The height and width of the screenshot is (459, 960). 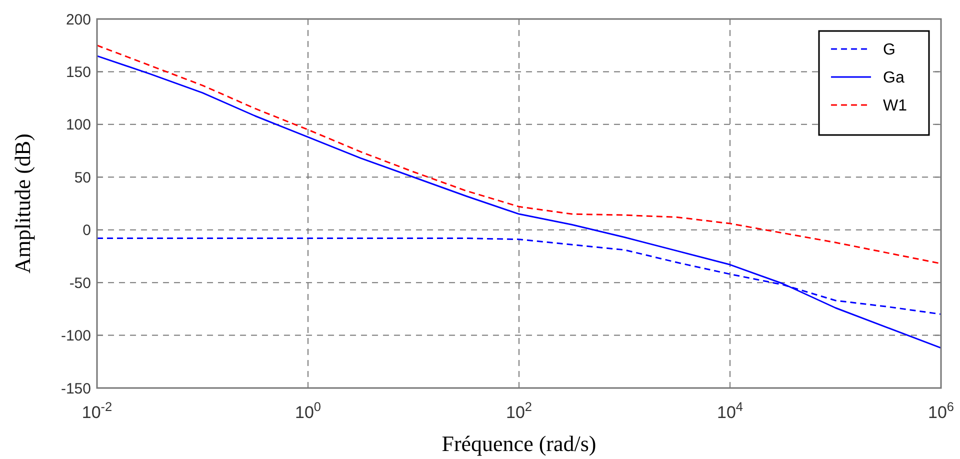 I want to click on x-tick-label: 10$^{2}$, so click(x=519, y=410).